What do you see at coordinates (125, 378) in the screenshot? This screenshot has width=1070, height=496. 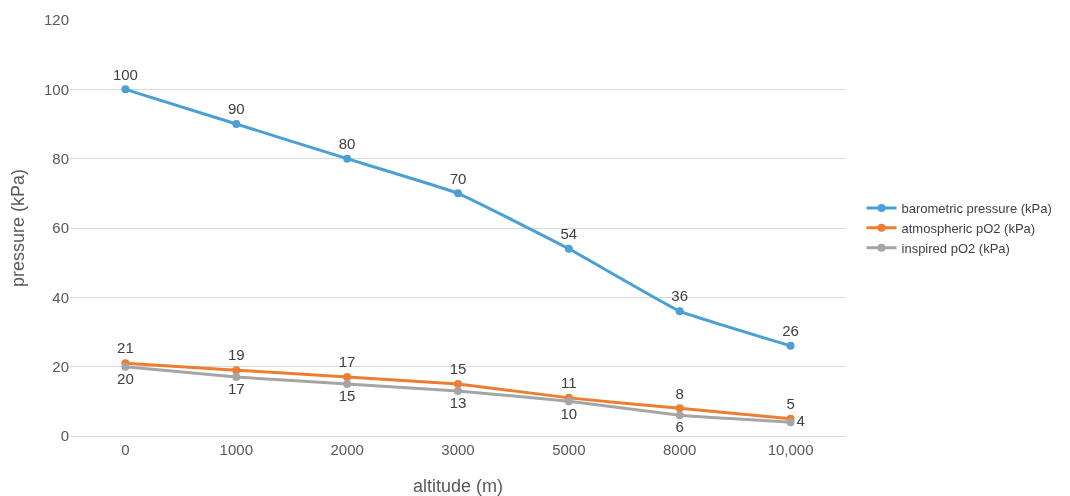 I see `data-label: 20` at bounding box center [125, 378].